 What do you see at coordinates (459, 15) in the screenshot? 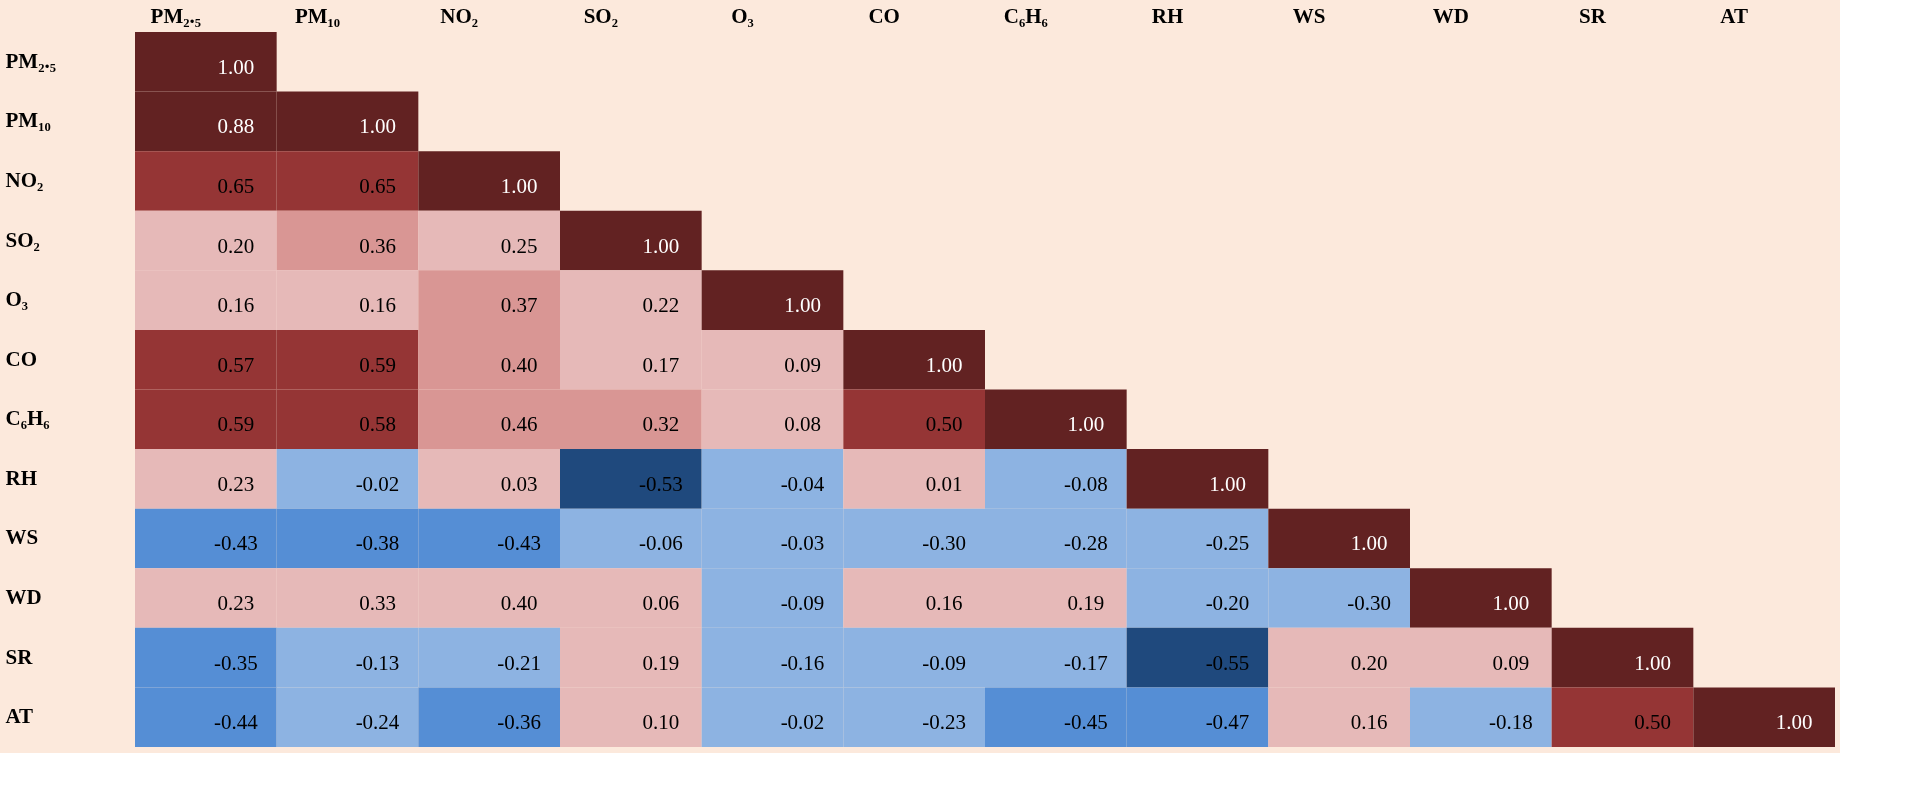
I see `x-tick-label: NO₂` at bounding box center [459, 15].